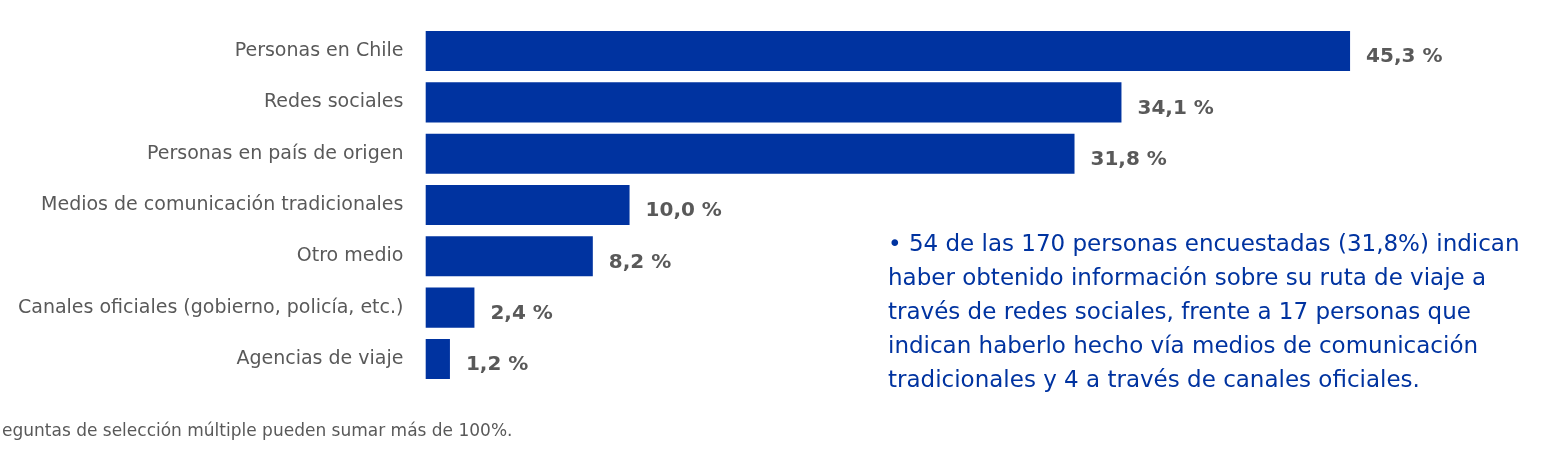 Image resolution: width=1556 pixels, height=452 pixels. Describe the element at coordinates (497, 363) in the screenshot. I see `data-label: 1,2 %` at that location.